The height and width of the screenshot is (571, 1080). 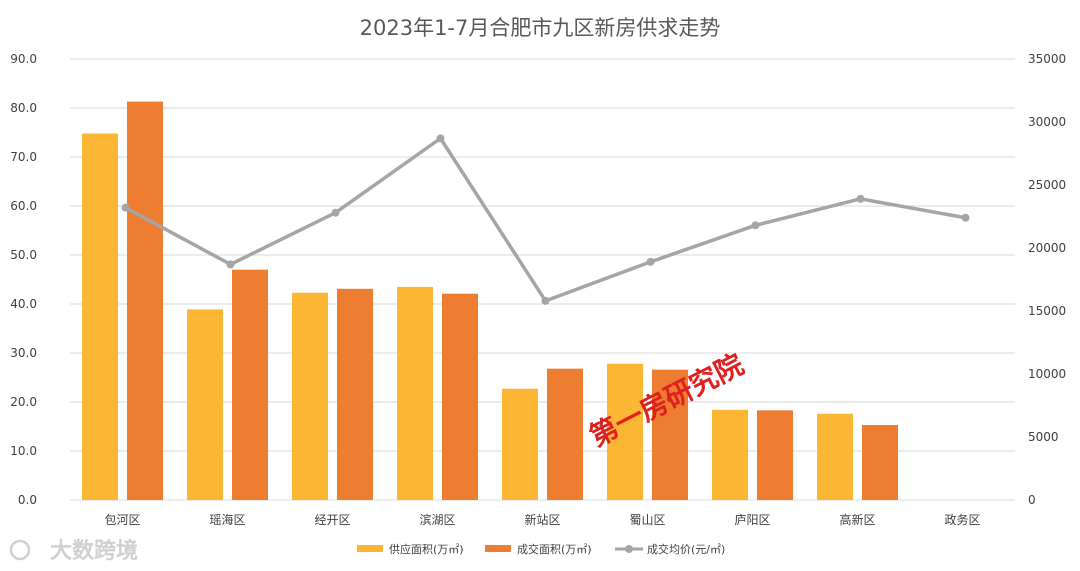 What do you see at coordinates (1047, 374) in the screenshot?
I see `right-tick-label: 10000` at bounding box center [1047, 374].